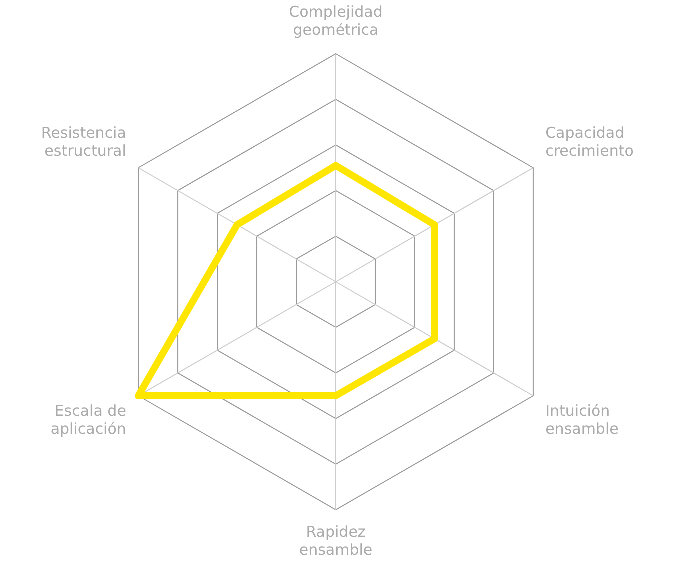 The width and height of the screenshot is (677, 564). Describe the element at coordinates (83, 142) in the screenshot. I see `spoke-label: Resistencia estructural` at that location.